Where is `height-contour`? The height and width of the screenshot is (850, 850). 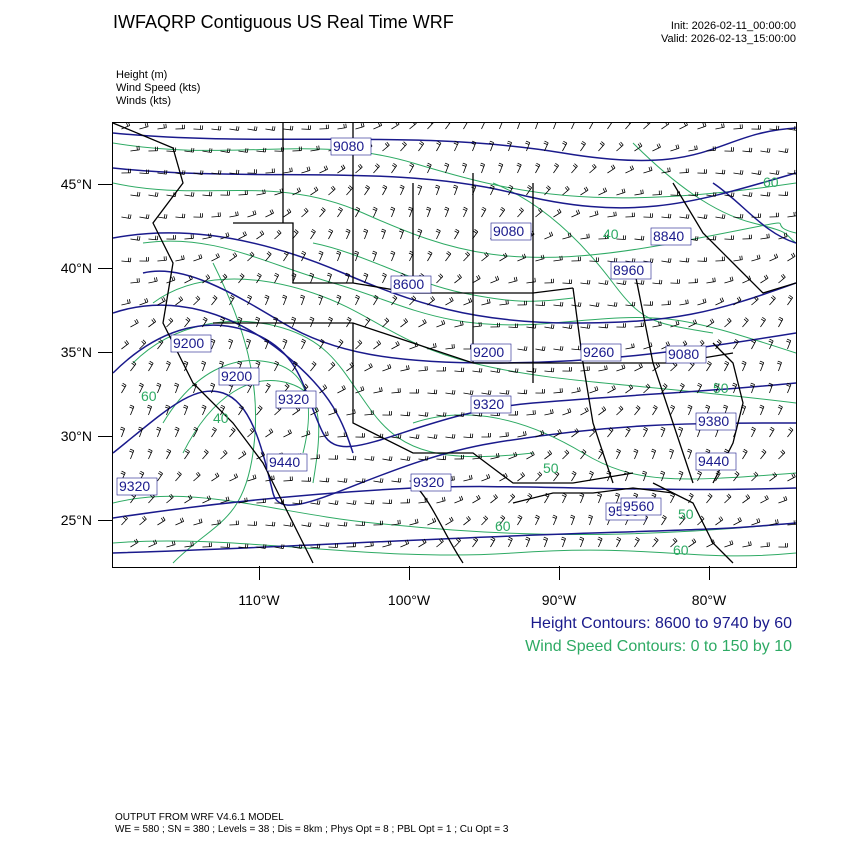 height-contour is located at coordinates (233, 379).